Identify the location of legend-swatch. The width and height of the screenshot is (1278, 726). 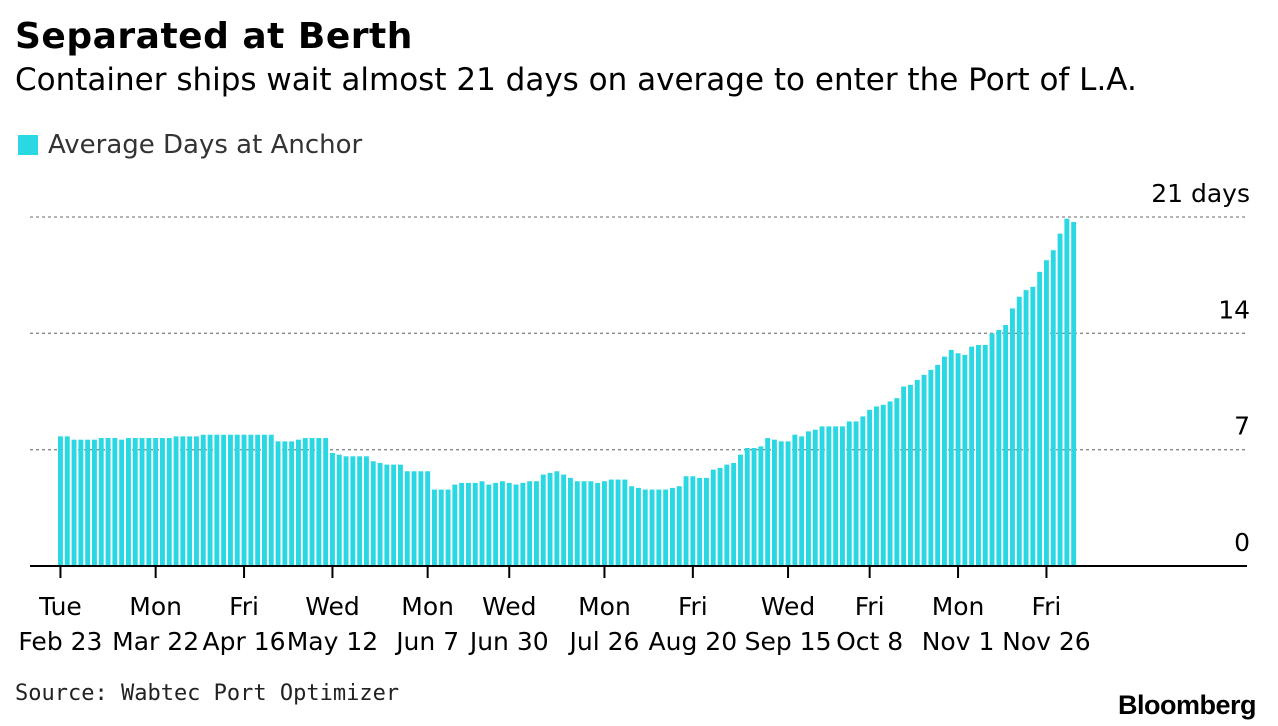
(28, 145).